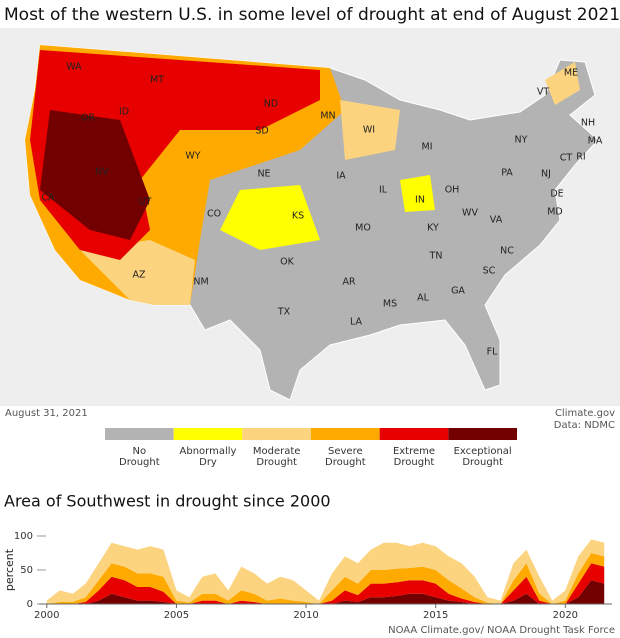 Image resolution: width=620 pixels, height=638 pixels. I want to click on y-tick-label: 50, so click(26, 570).